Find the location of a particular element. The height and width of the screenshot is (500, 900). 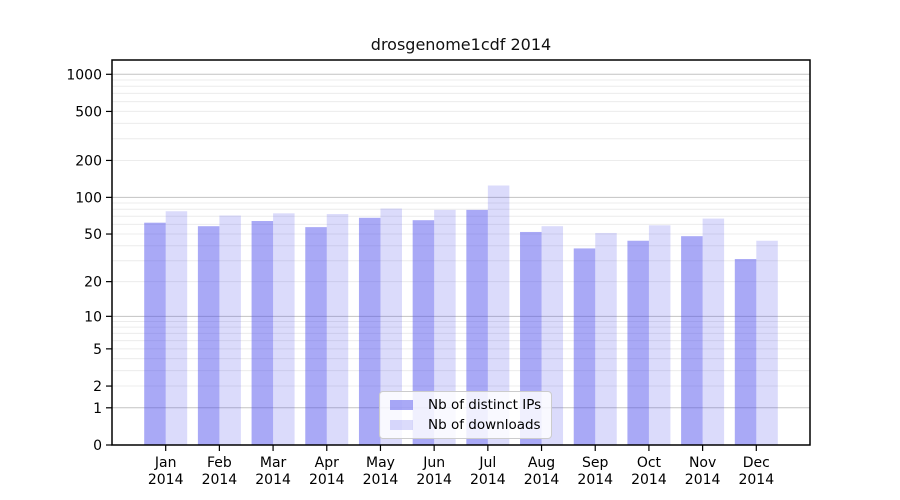

bar-distinct-ips-may is located at coordinates (369, 331).